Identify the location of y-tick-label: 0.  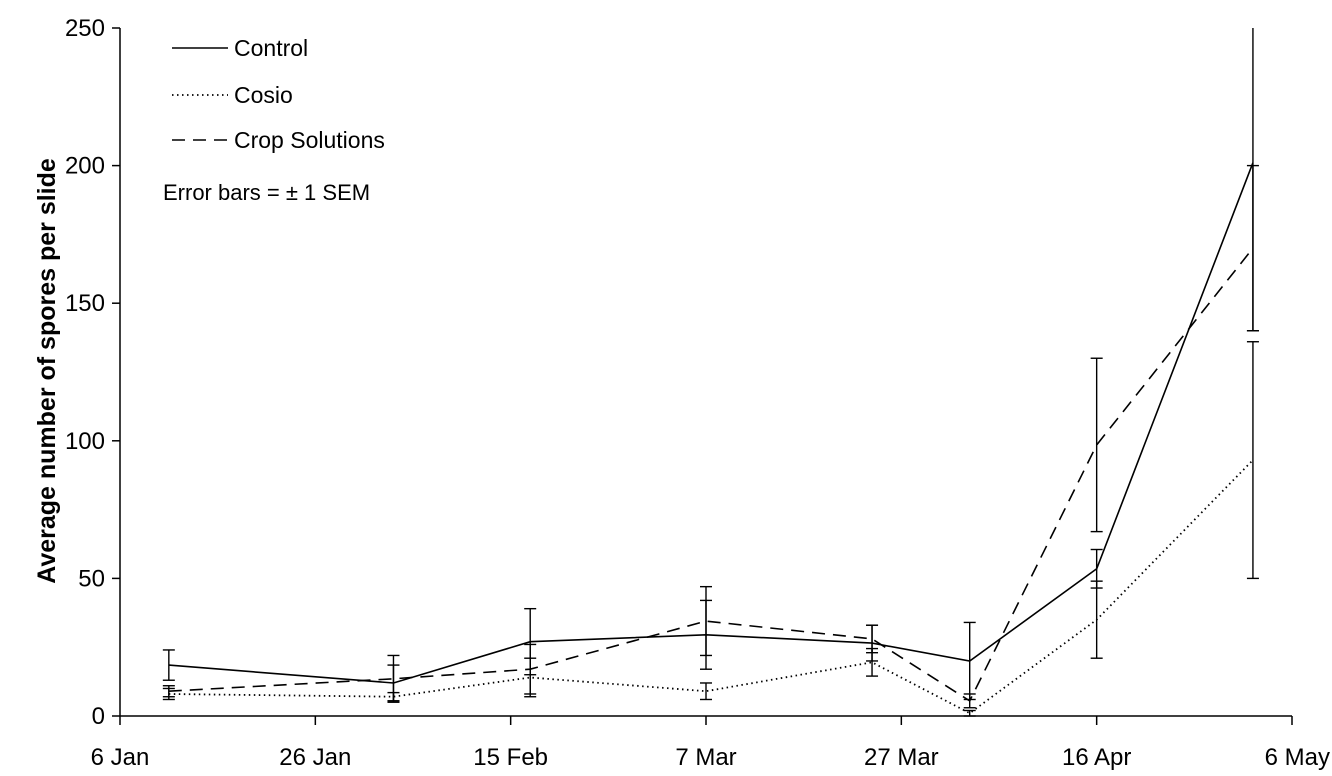
(98, 716).